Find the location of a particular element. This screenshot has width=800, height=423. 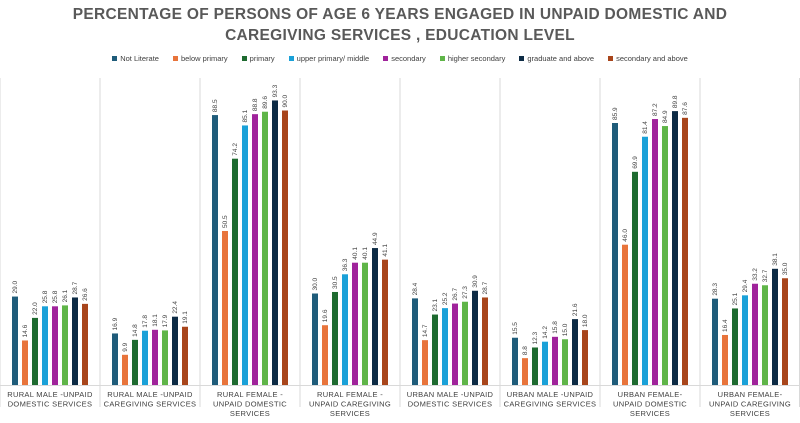

data-label: 85.9 is located at coordinates (615, 113).